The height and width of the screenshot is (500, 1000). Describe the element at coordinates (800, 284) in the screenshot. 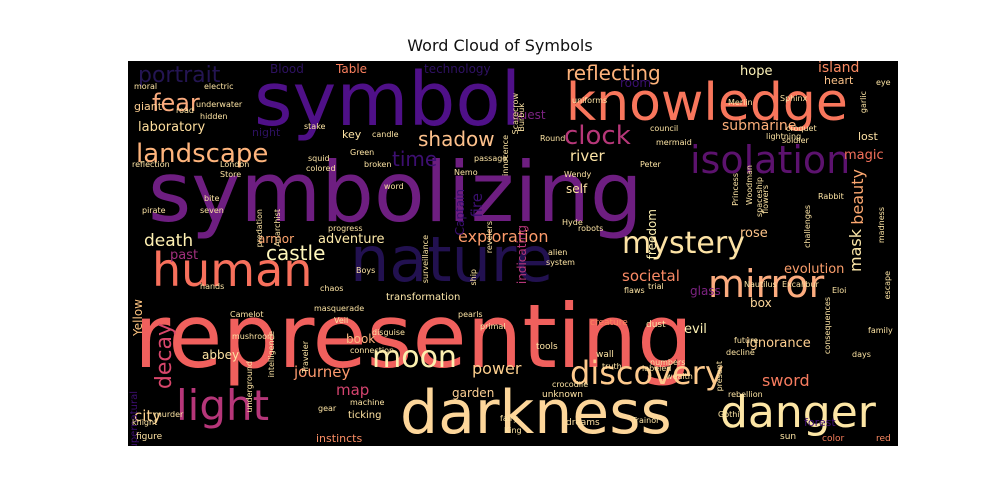

I see `word-excalibur: Excalibur` at that location.